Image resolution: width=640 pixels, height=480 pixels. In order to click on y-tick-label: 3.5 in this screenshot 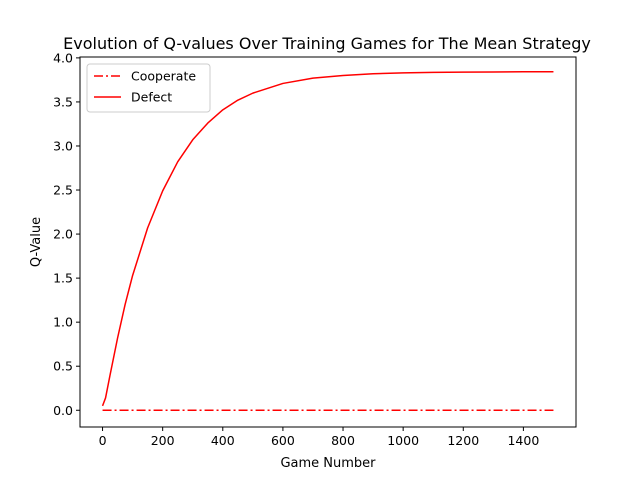, I will do `click(63, 101)`.